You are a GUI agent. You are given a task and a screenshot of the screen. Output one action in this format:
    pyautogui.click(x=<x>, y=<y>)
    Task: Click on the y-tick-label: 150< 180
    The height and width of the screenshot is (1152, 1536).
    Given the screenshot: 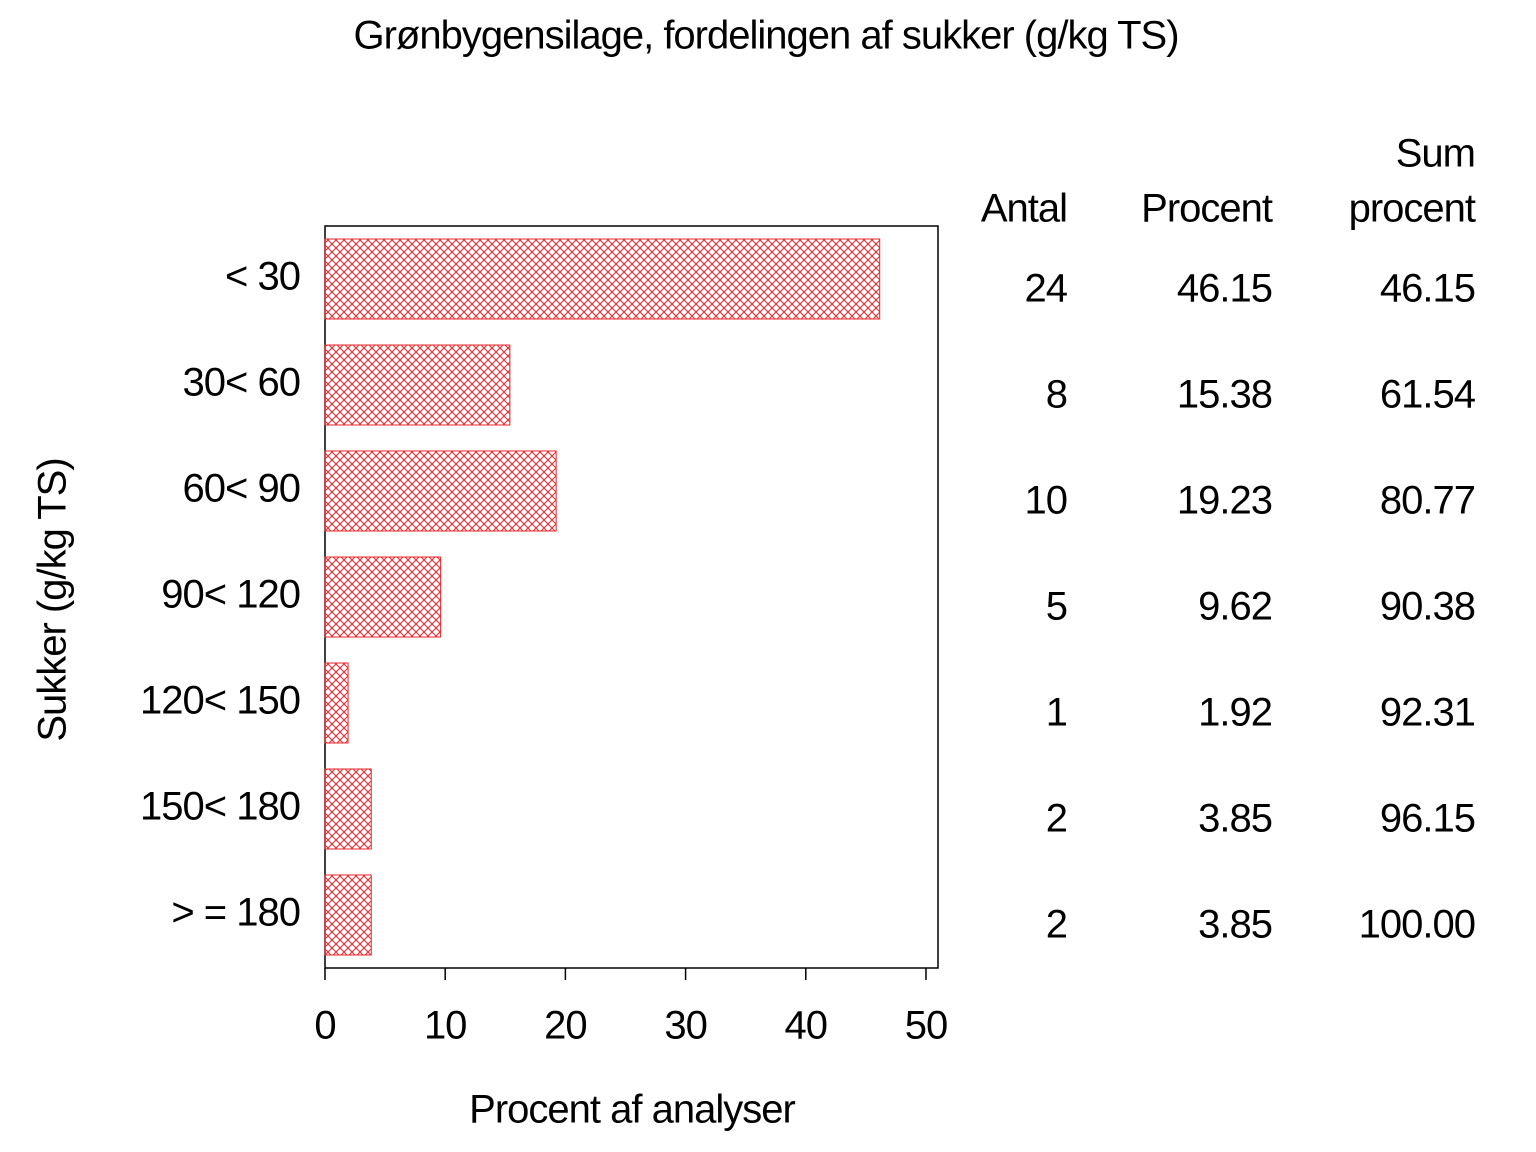 What is the action you would take?
    pyautogui.click(x=220, y=807)
    